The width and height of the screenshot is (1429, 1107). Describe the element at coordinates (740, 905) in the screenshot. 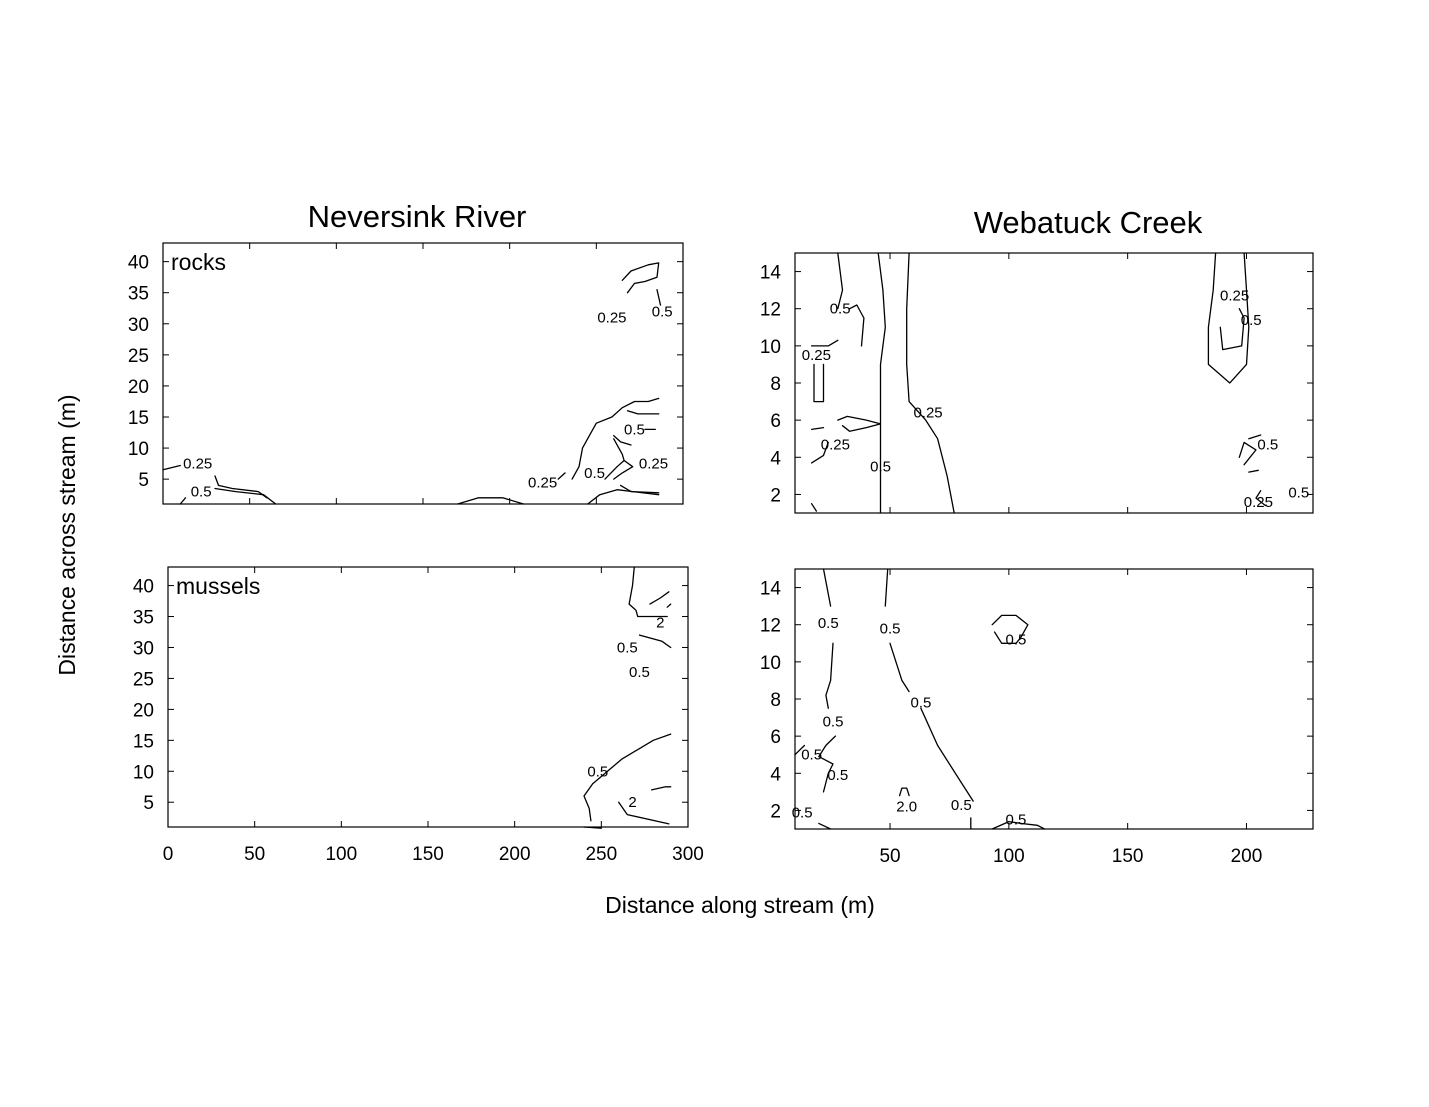

I see `x-axis-title: Distance along stream (m)` at that location.